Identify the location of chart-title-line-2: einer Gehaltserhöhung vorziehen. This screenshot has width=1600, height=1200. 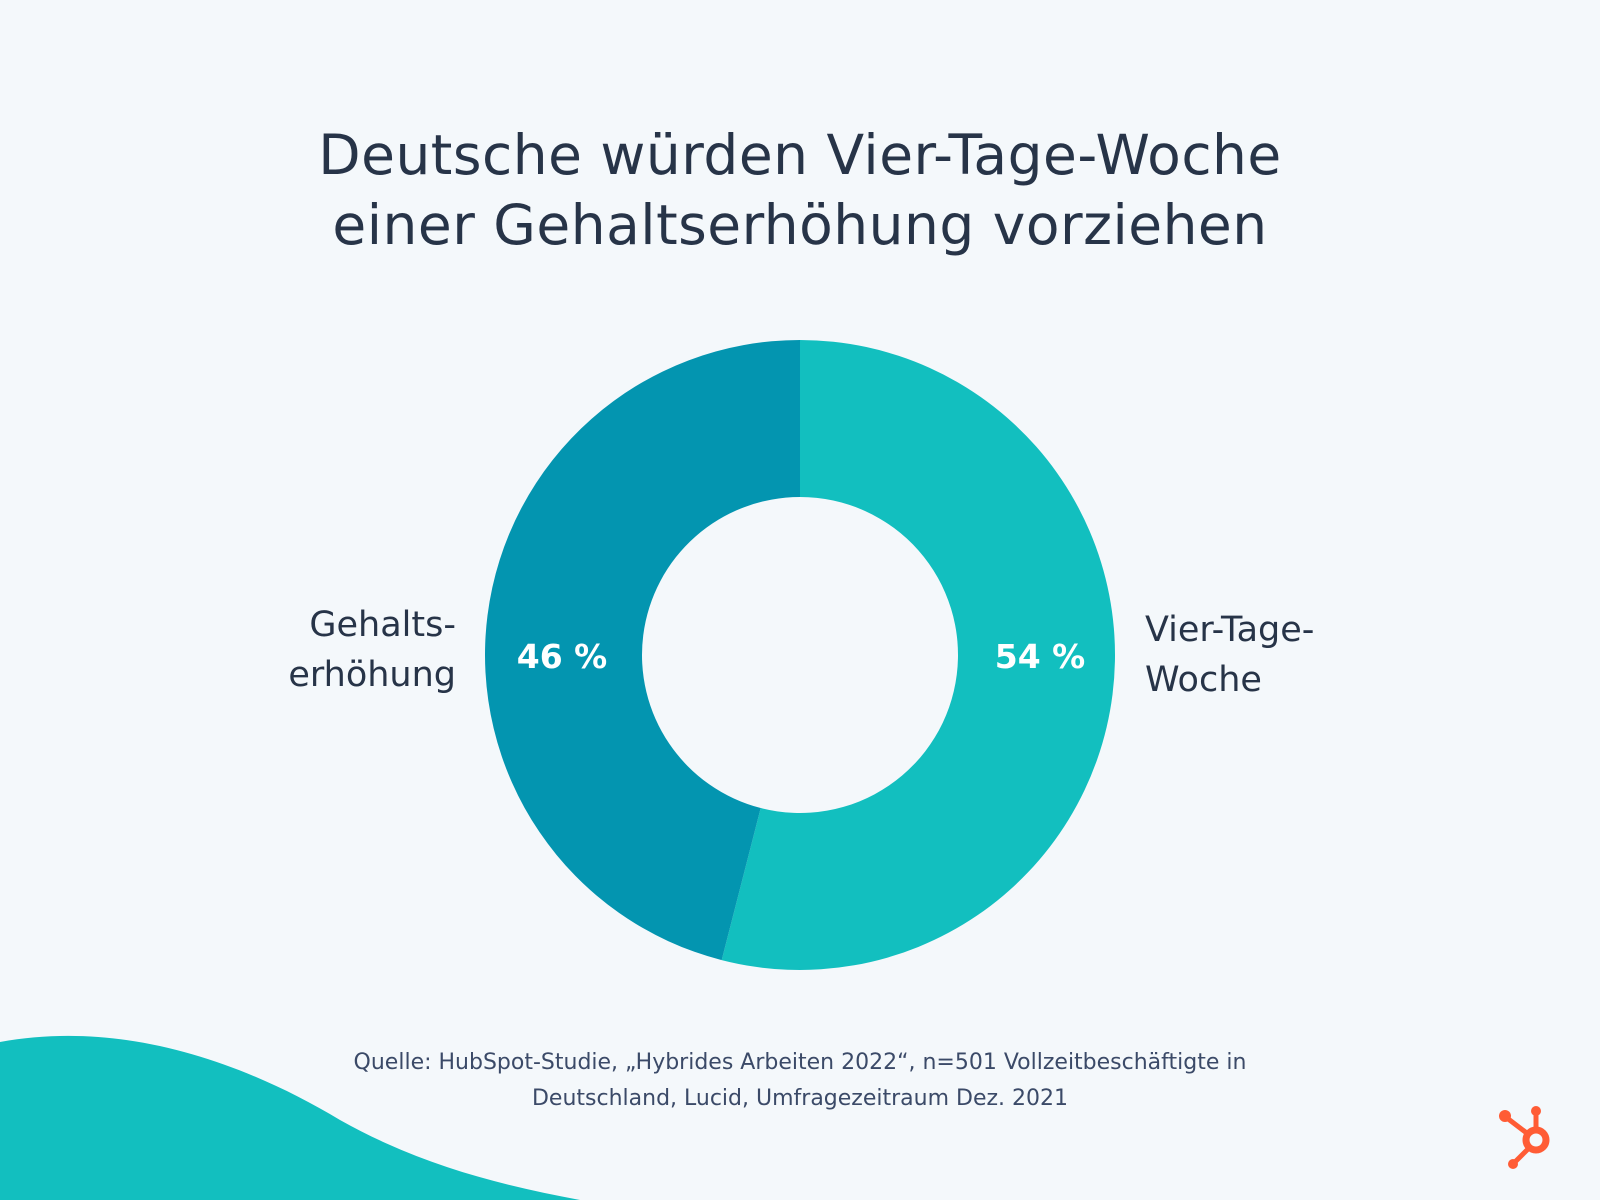
(800, 225).